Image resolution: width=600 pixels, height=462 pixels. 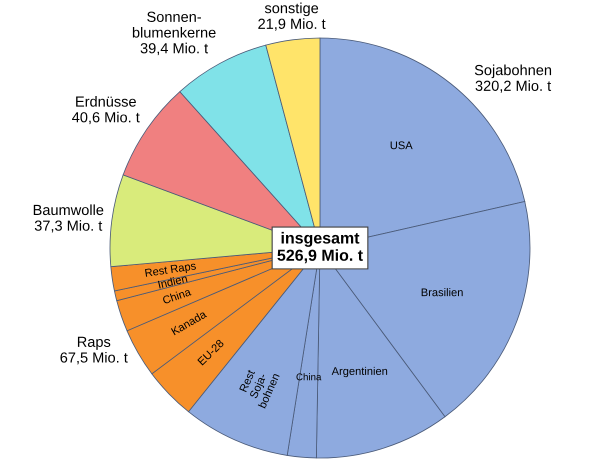 I want to click on slice-label: USA, so click(x=401, y=145).